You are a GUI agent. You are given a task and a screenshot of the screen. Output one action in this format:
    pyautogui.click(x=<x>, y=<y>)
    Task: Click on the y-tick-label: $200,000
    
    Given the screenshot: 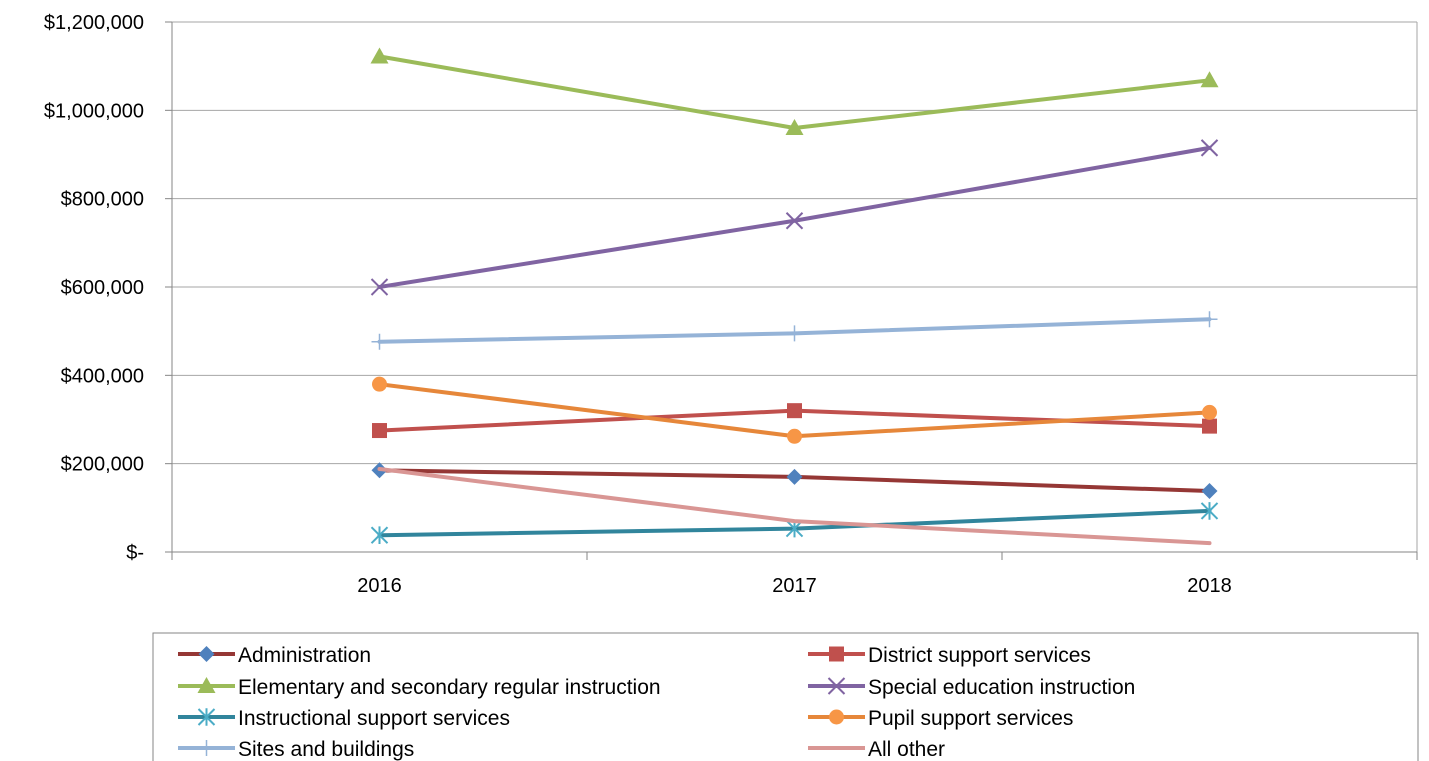 What is the action you would take?
    pyautogui.click(x=102, y=465)
    